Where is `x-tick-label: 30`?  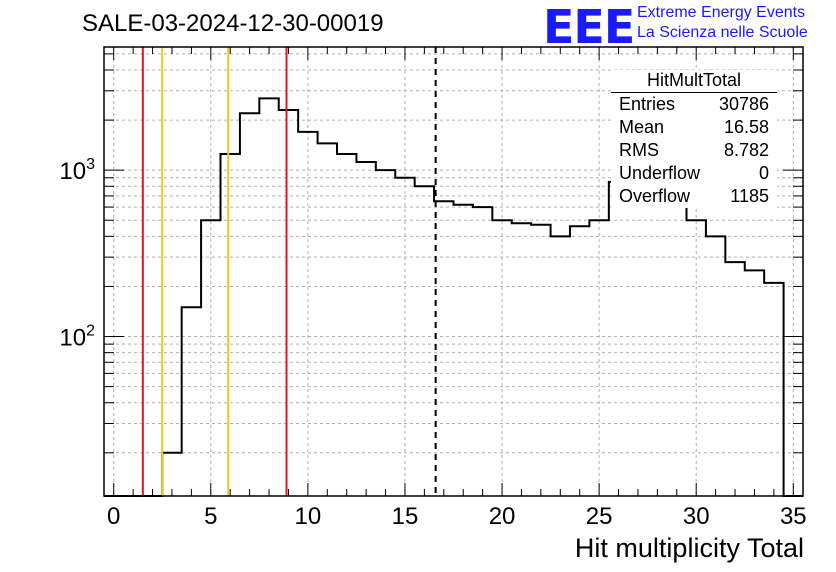 x-tick-label: 30 is located at coordinates (696, 516).